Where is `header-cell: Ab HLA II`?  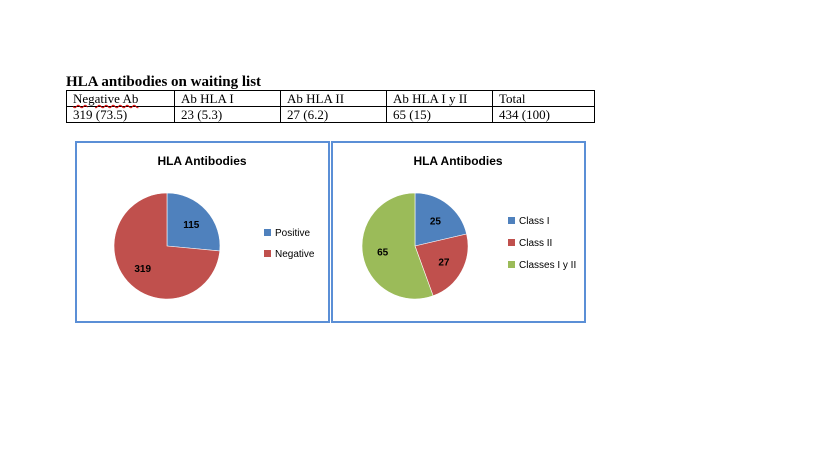
header-cell: Ab HLA II is located at coordinates (333, 98).